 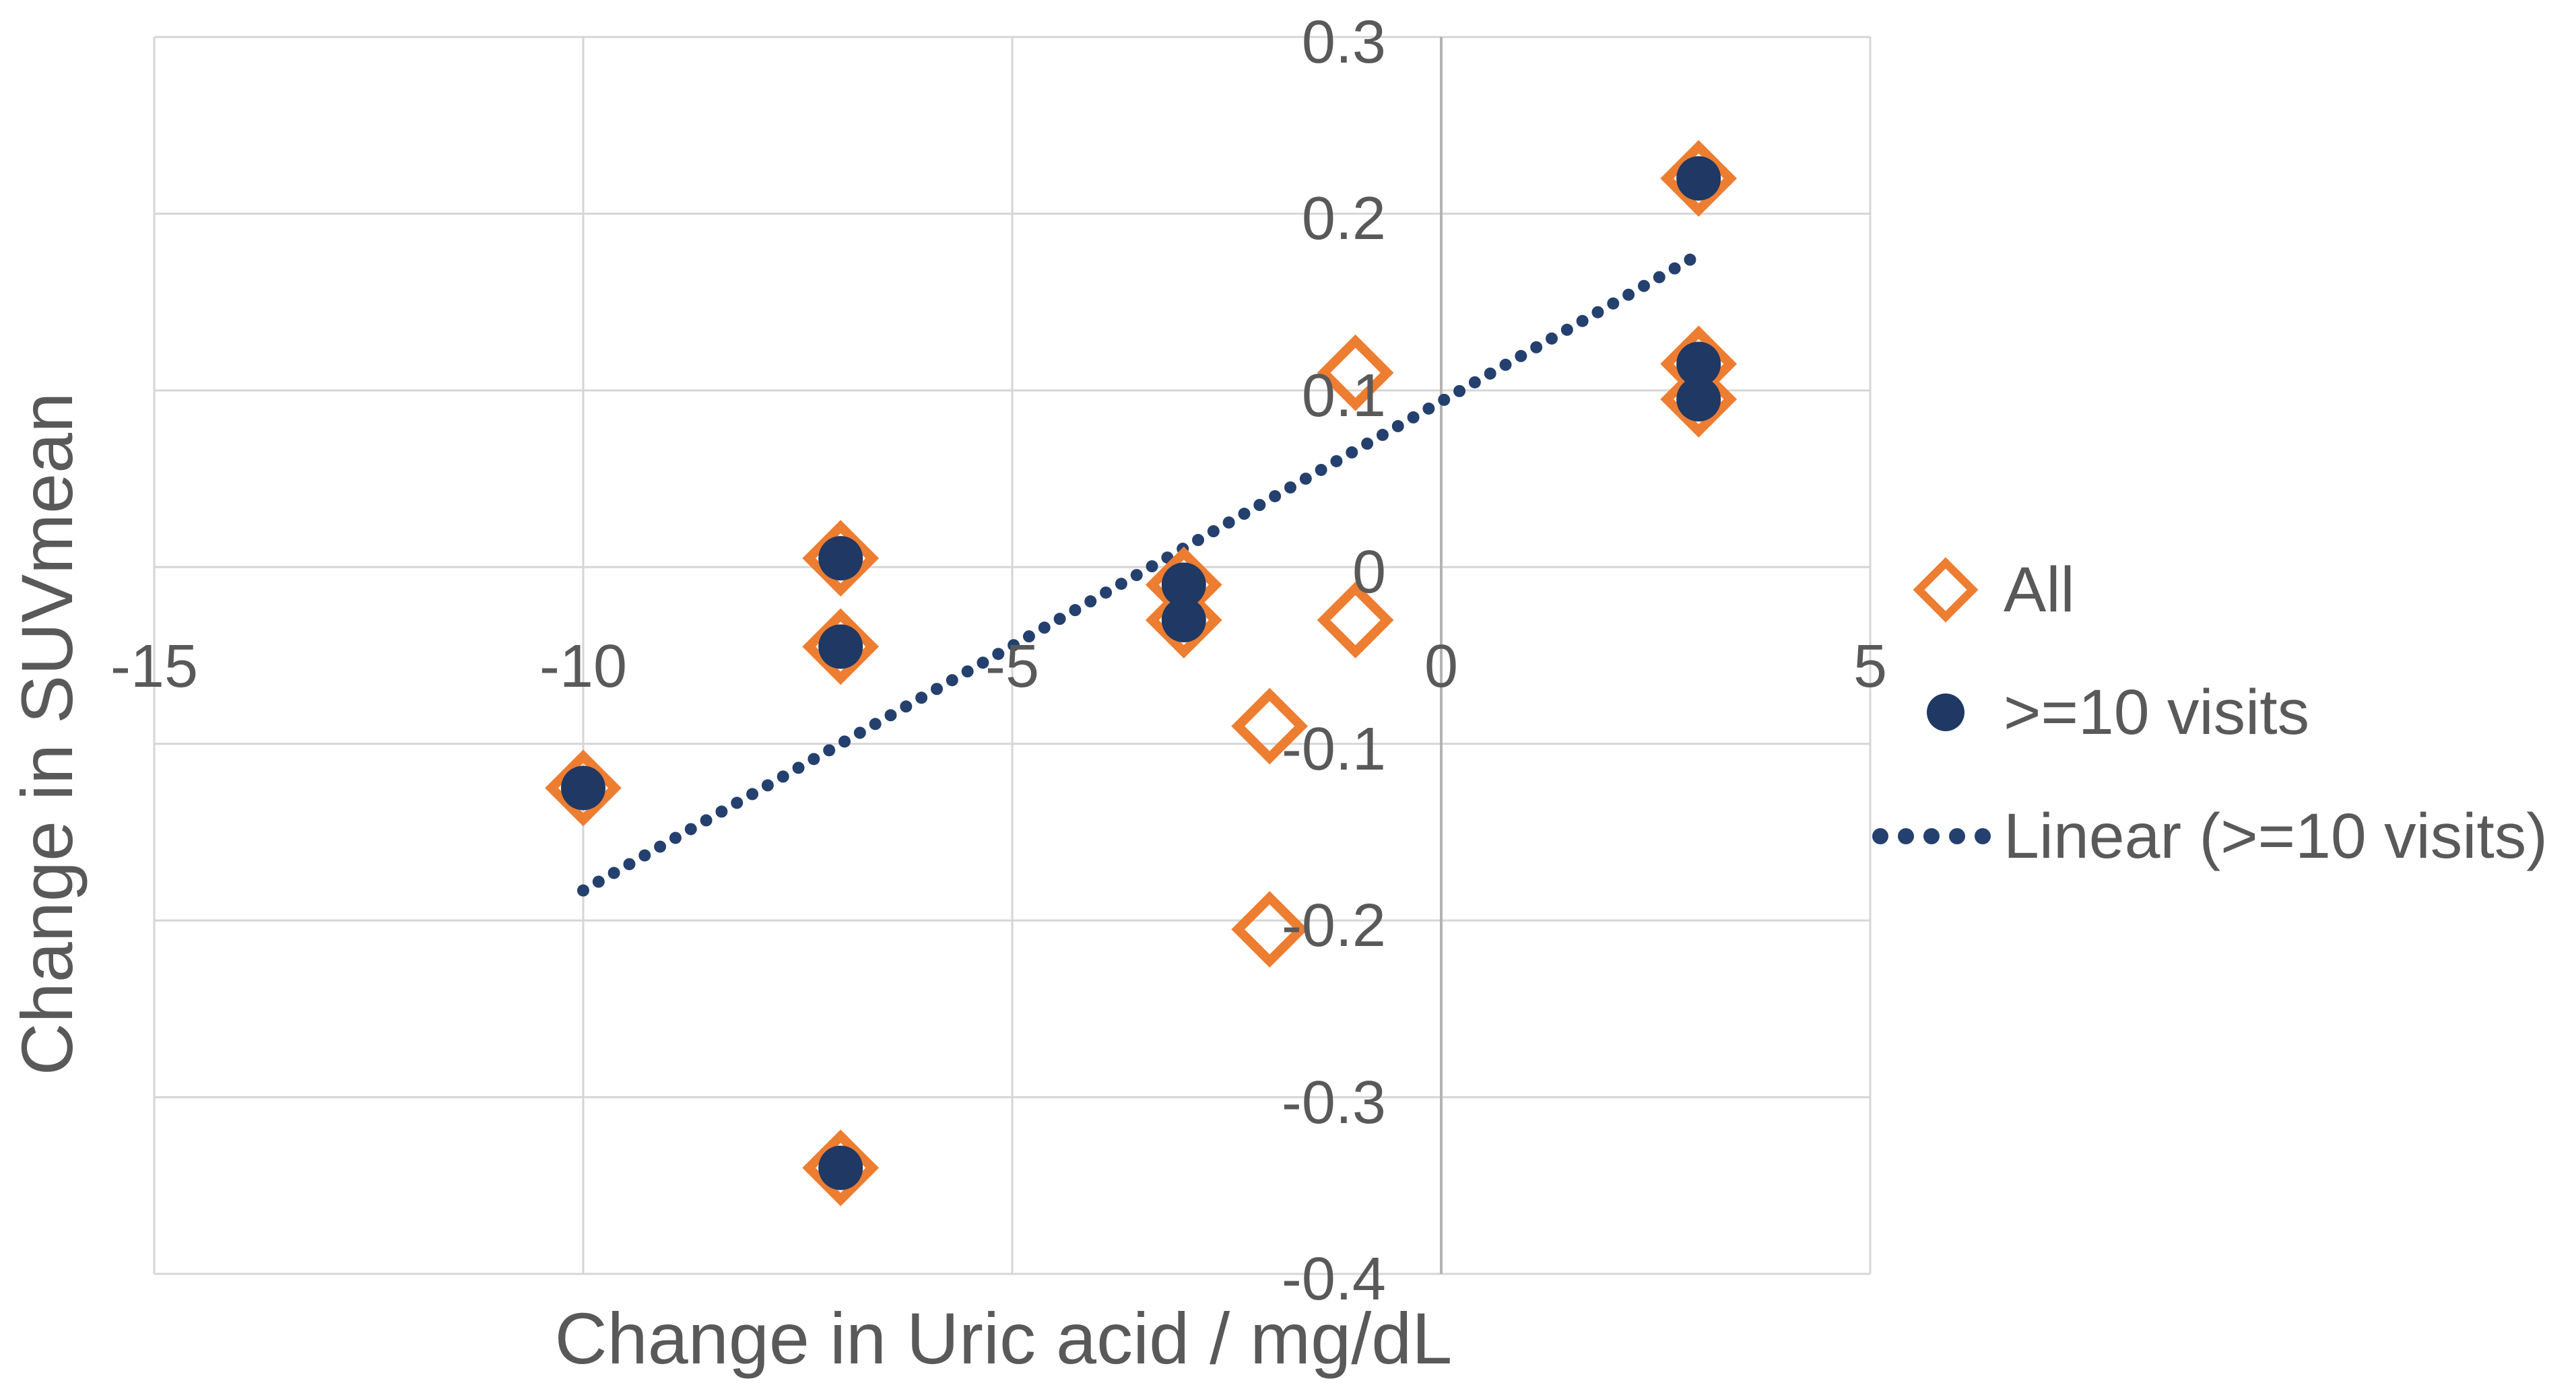 I want to click on y-tick-label: 0.1, so click(x=1343, y=396).